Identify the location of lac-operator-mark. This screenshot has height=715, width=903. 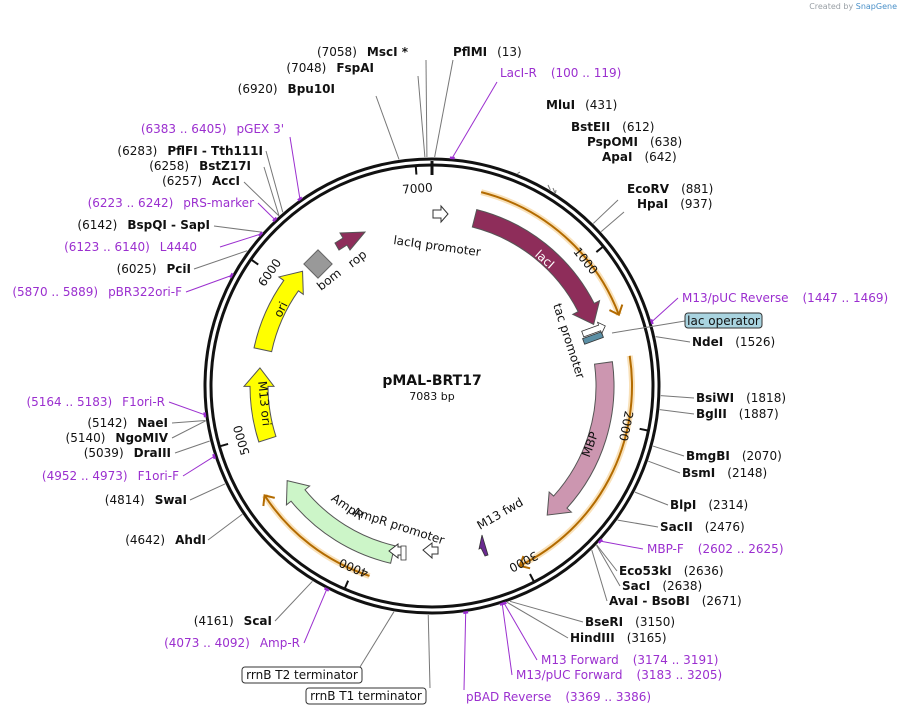
(593, 338).